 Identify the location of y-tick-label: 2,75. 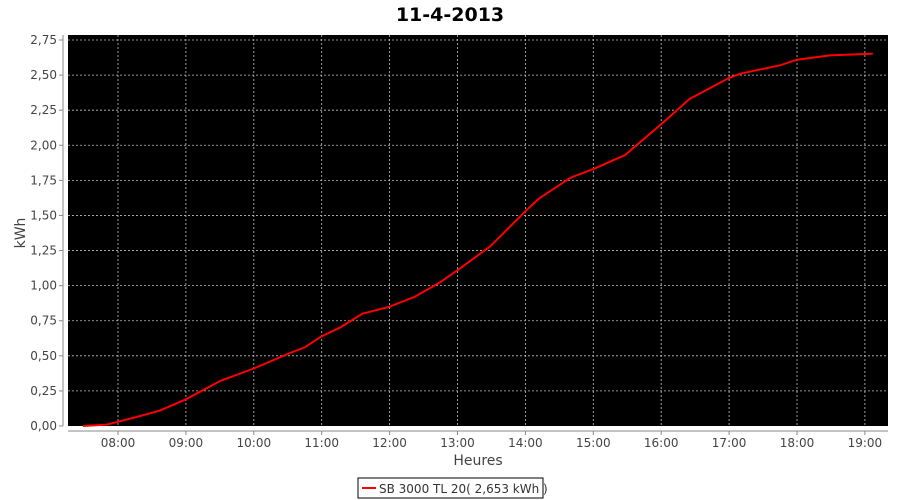
(43, 40).